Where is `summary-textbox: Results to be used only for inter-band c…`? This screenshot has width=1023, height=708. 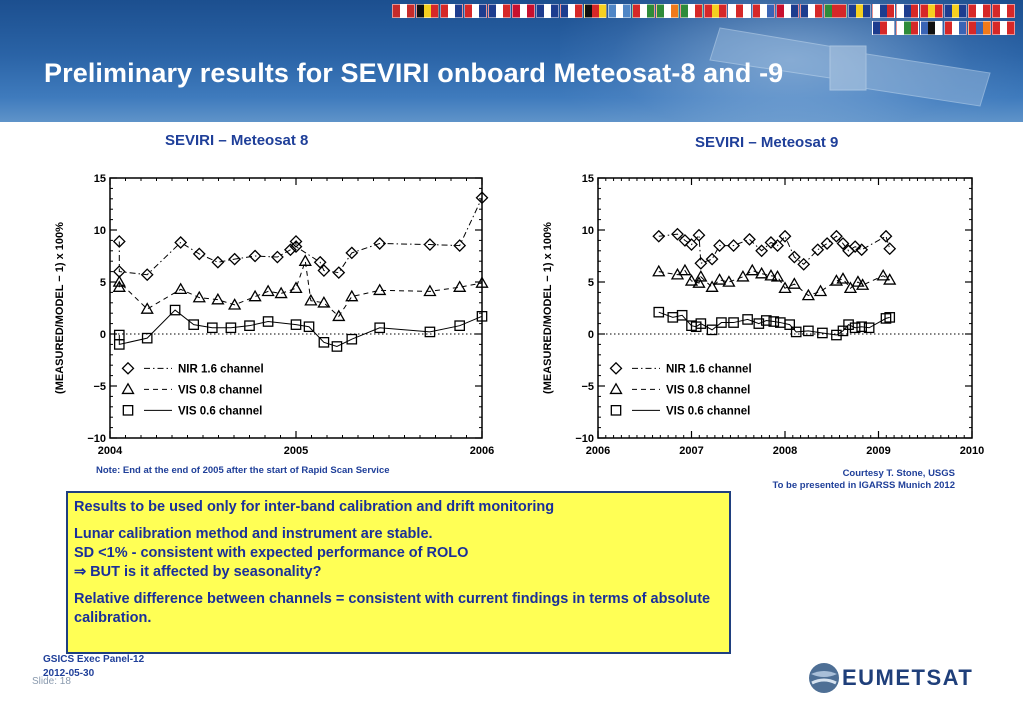
summary-textbox: Results to be used only for inter-band c… is located at coordinates (398, 572).